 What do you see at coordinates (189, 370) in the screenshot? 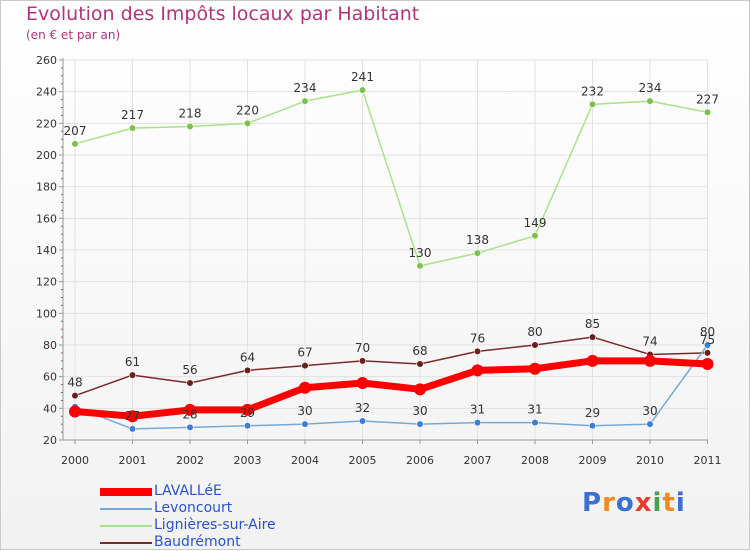
I see `data-label: 56` at bounding box center [189, 370].